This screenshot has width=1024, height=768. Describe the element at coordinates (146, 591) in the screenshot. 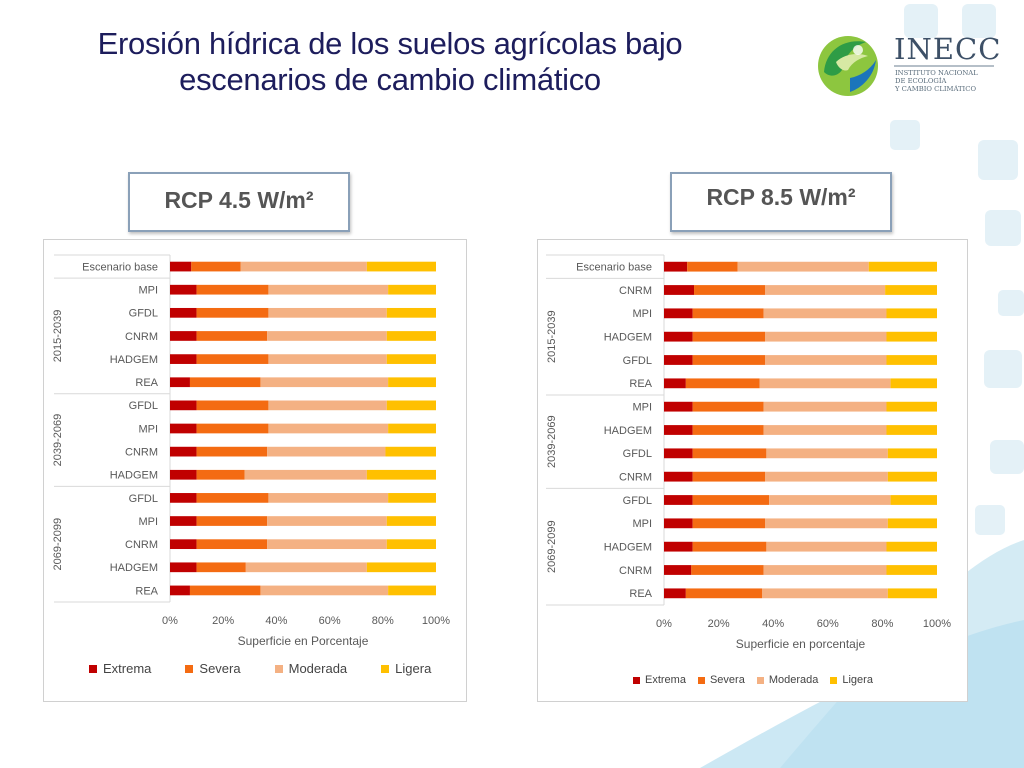

I see `category-label: REA` at that location.